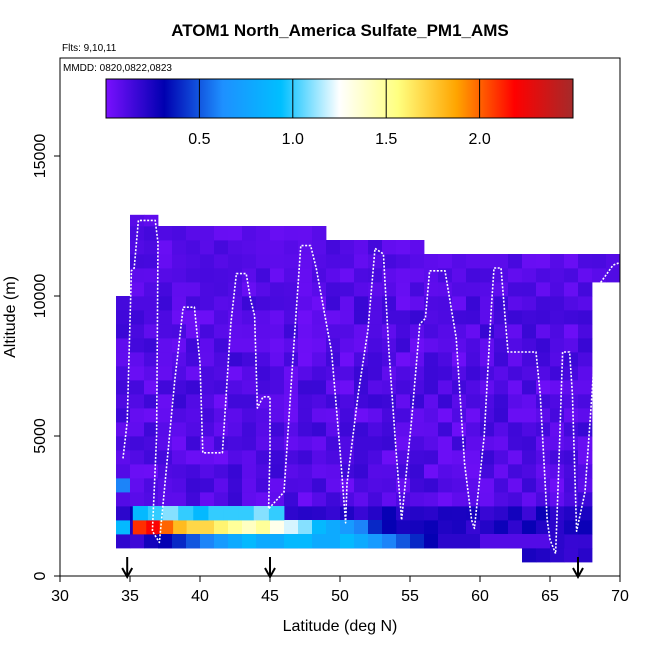 This screenshot has height=650, width=650. I want to click on x-tick-label: 60, so click(480, 596).